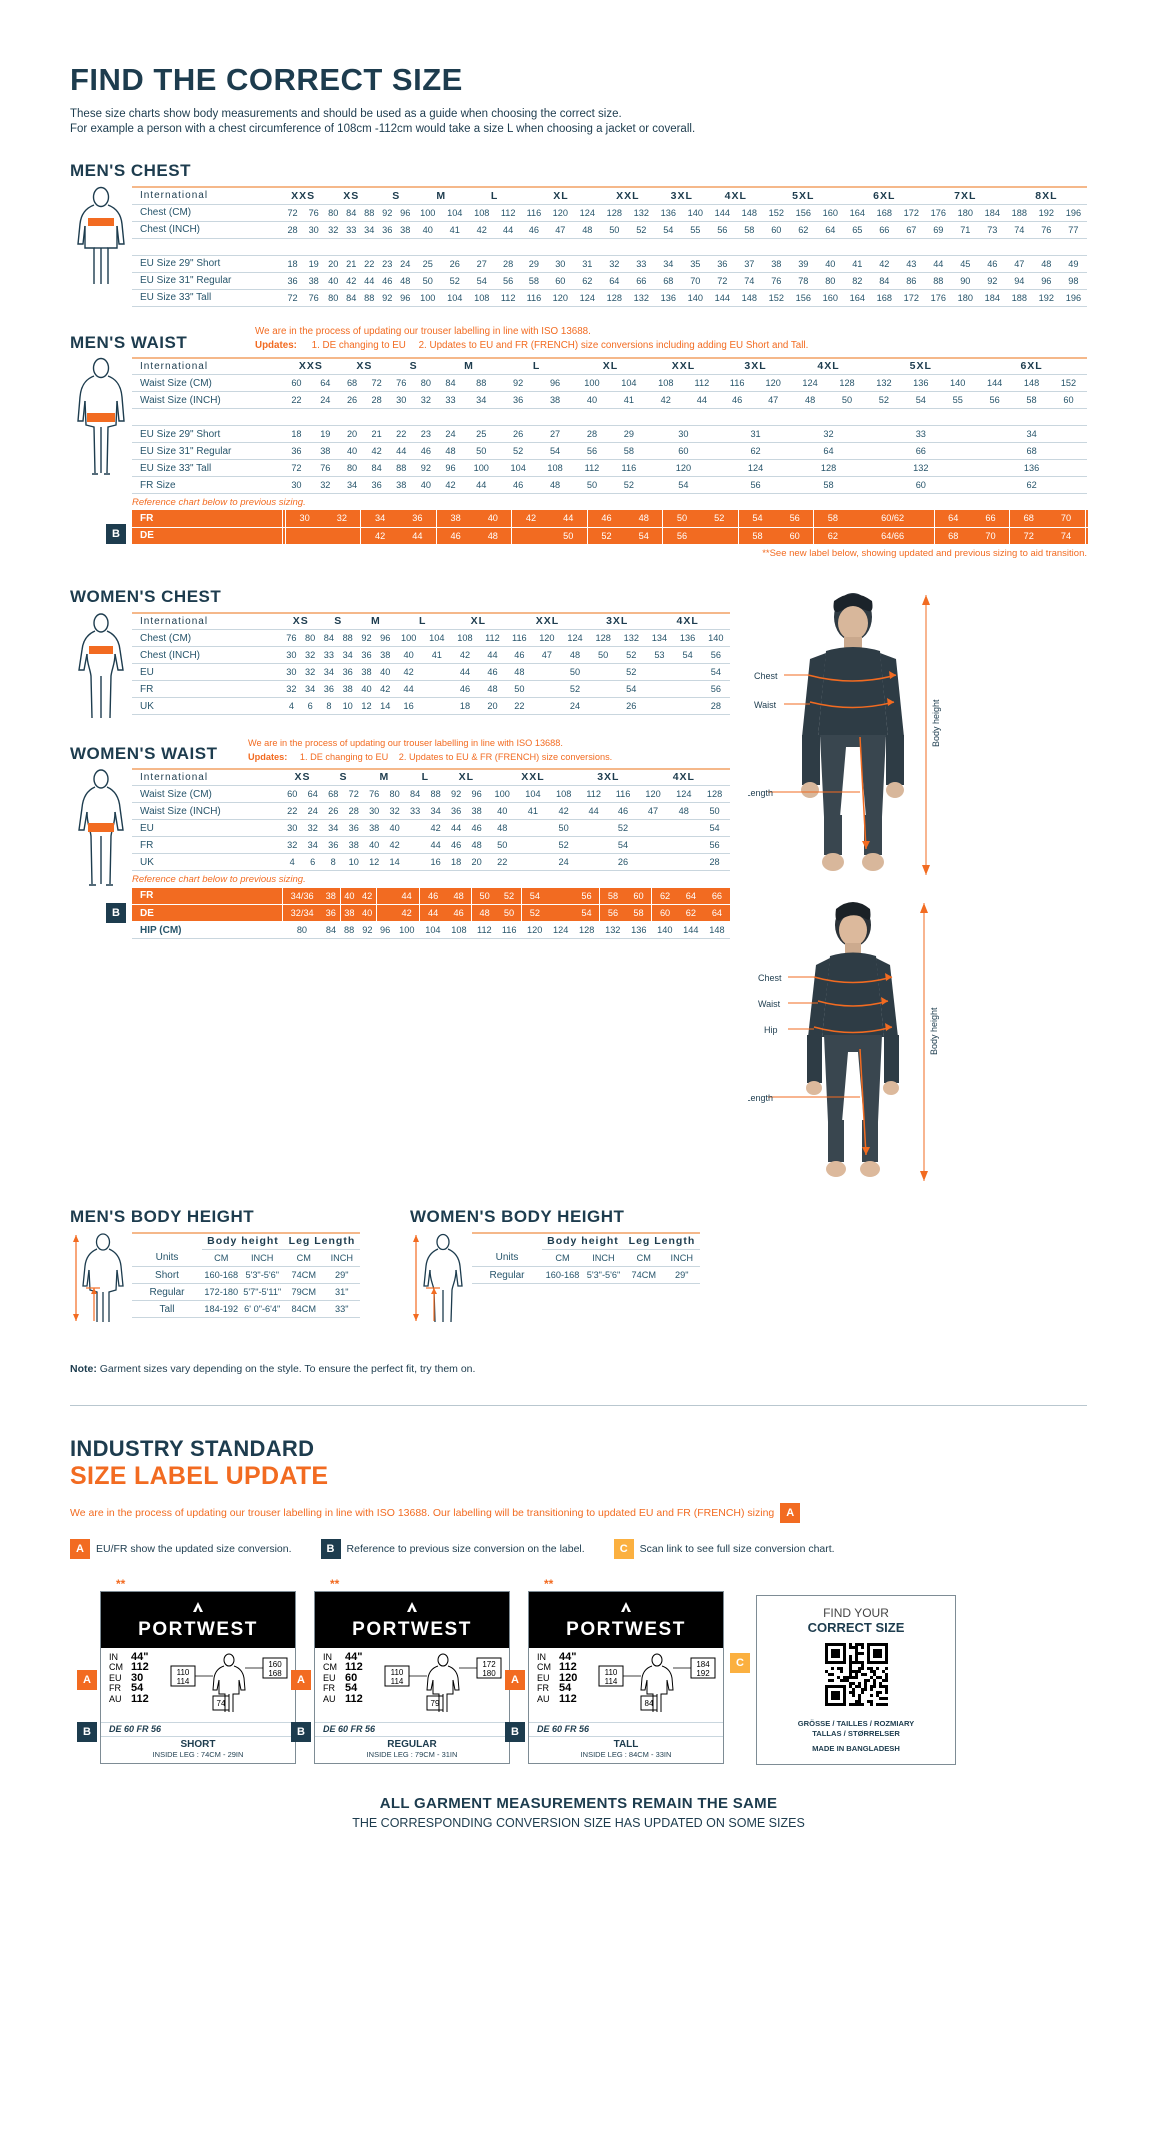 Image resolution: width=1157 pixels, height=2138 pixels. What do you see at coordinates (301, 621) in the screenshot?
I see `col-xs: XS` at bounding box center [301, 621].